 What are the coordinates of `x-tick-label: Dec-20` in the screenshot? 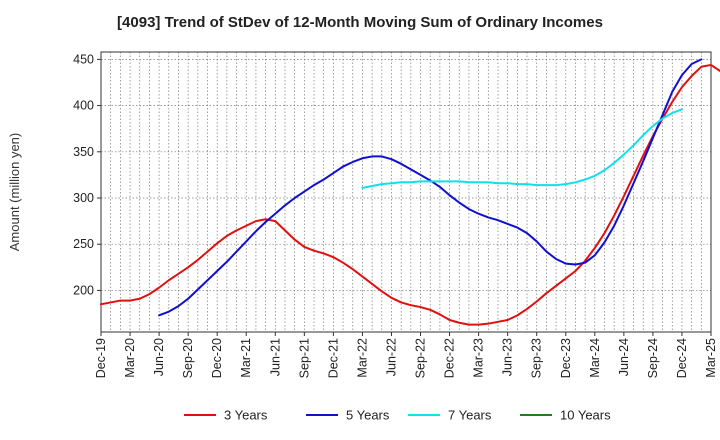 It's located at (217, 358).